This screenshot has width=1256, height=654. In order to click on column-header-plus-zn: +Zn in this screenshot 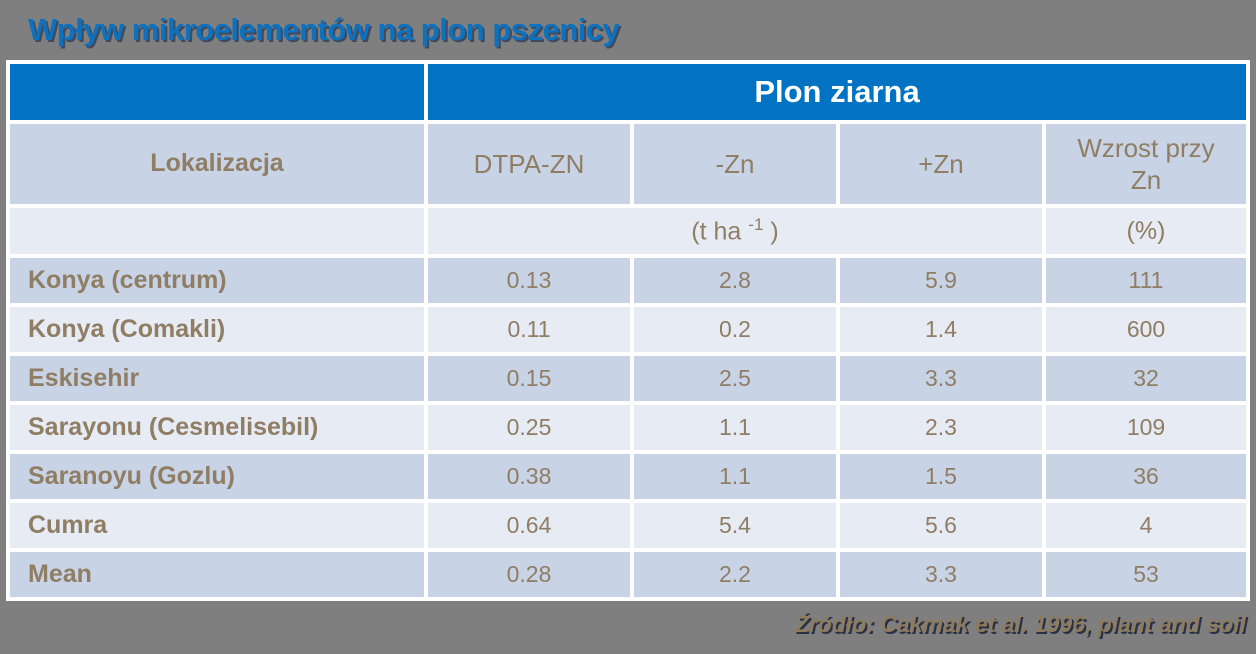, I will do `click(941, 164)`.